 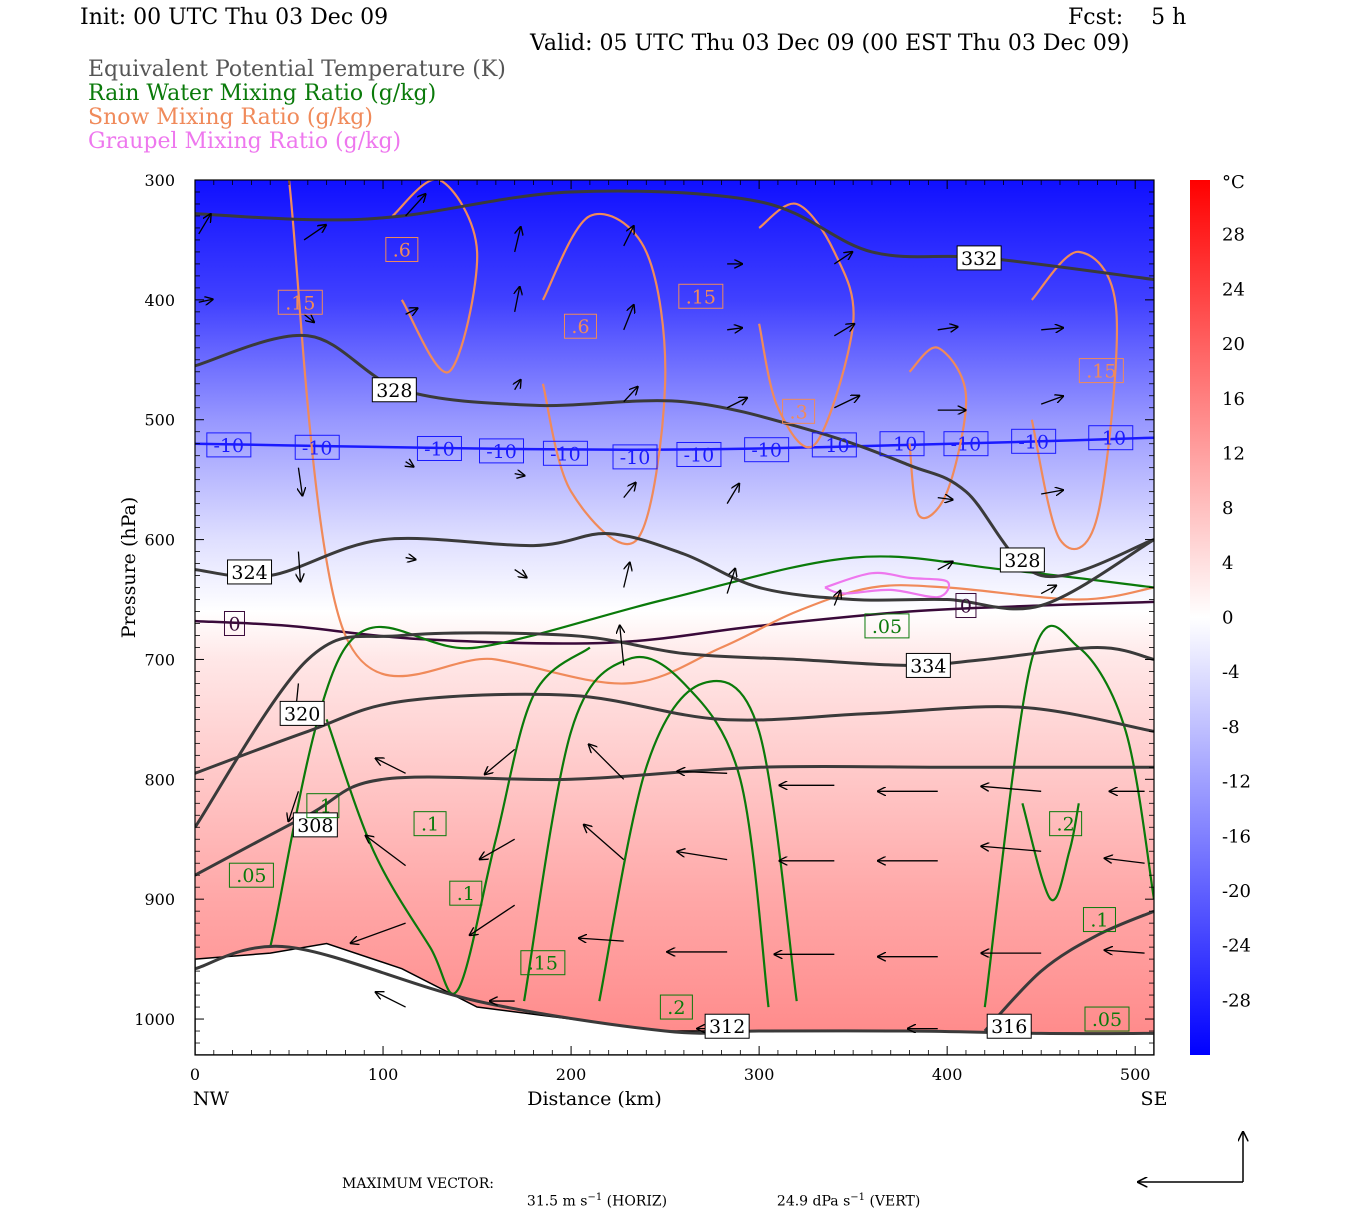 What do you see at coordinates (430, 825) in the screenshot?
I see `contour-label-26: .1` at bounding box center [430, 825].